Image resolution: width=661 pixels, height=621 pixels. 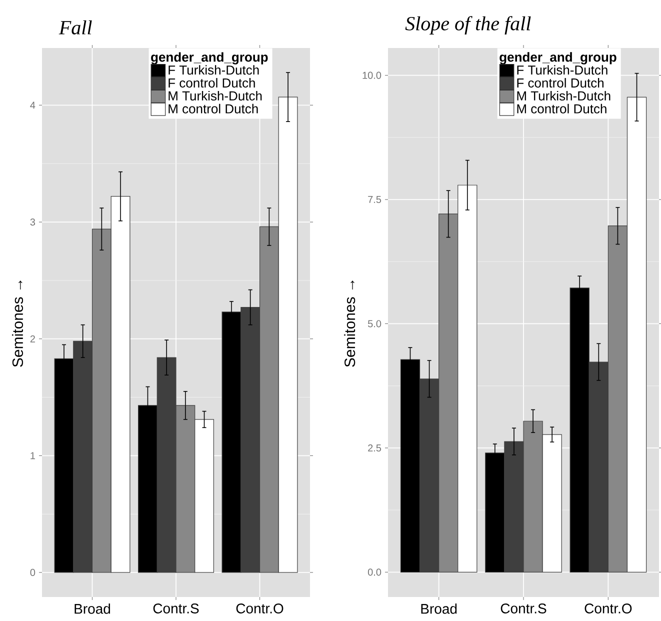 I want to click on y-tick-label: 5.0, so click(x=375, y=324).